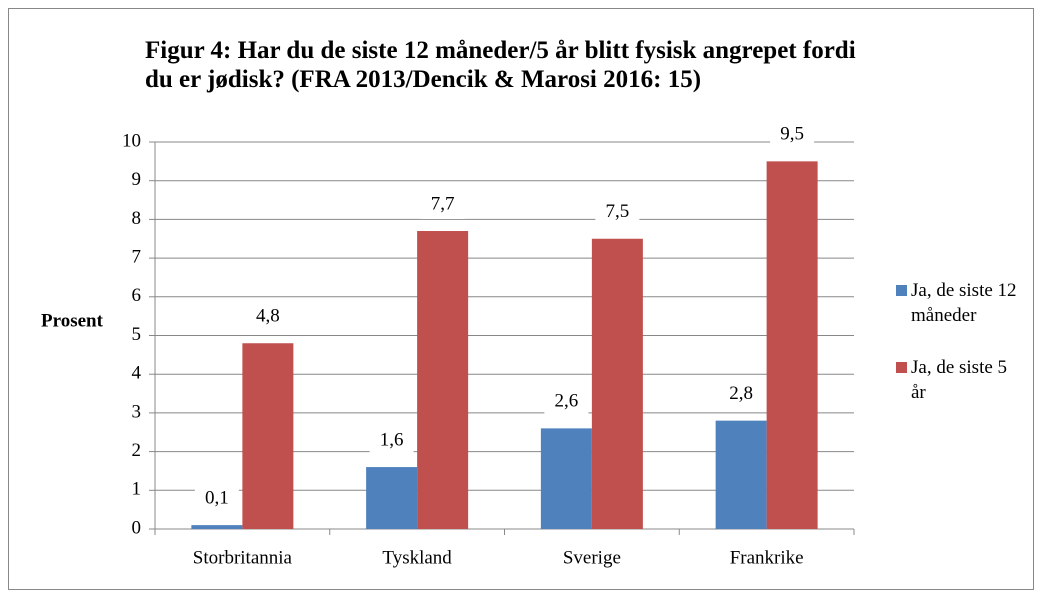 The width and height of the screenshot is (1042, 596). Describe the element at coordinates (592, 557) in the screenshot. I see `x-tick-label: Sverige` at that location.